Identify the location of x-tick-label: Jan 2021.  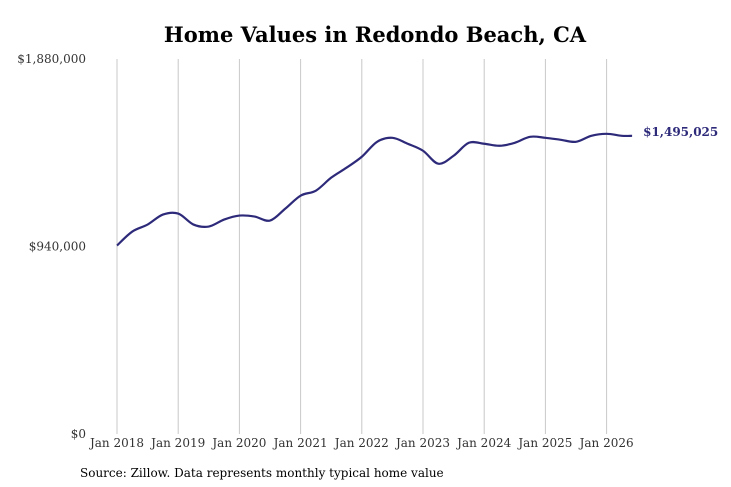
(300, 443).